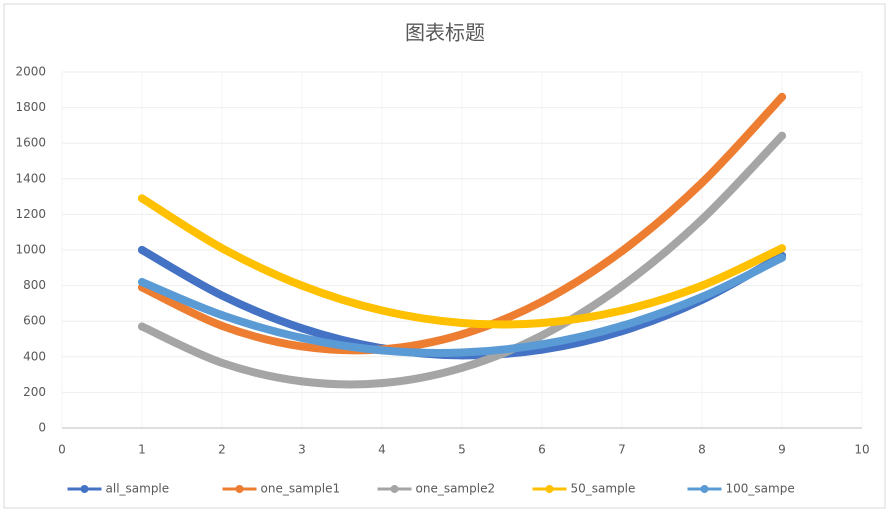  I want to click on legend-label: 100_sampe, so click(760, 489).